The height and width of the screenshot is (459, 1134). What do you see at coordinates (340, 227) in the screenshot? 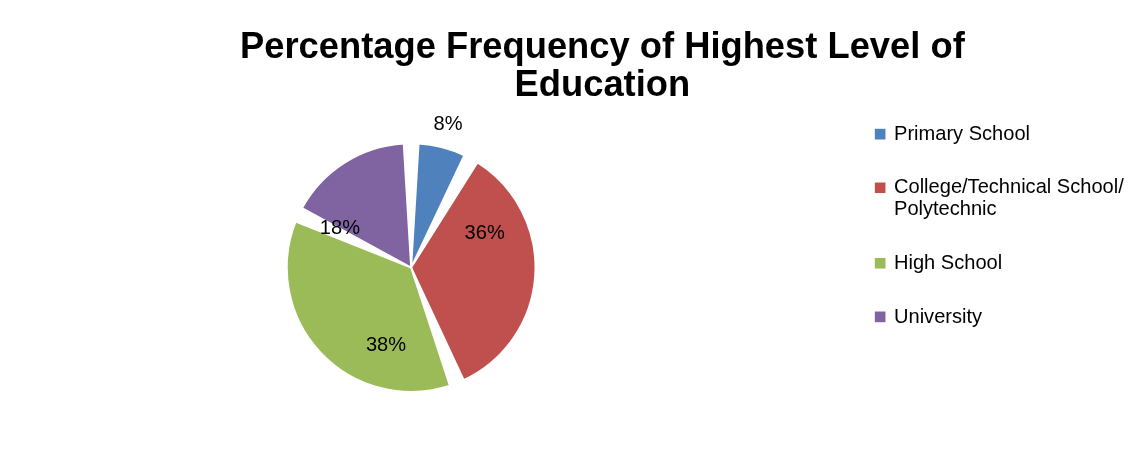
I see `data-label: 18%` at bounding box center [340, 227].